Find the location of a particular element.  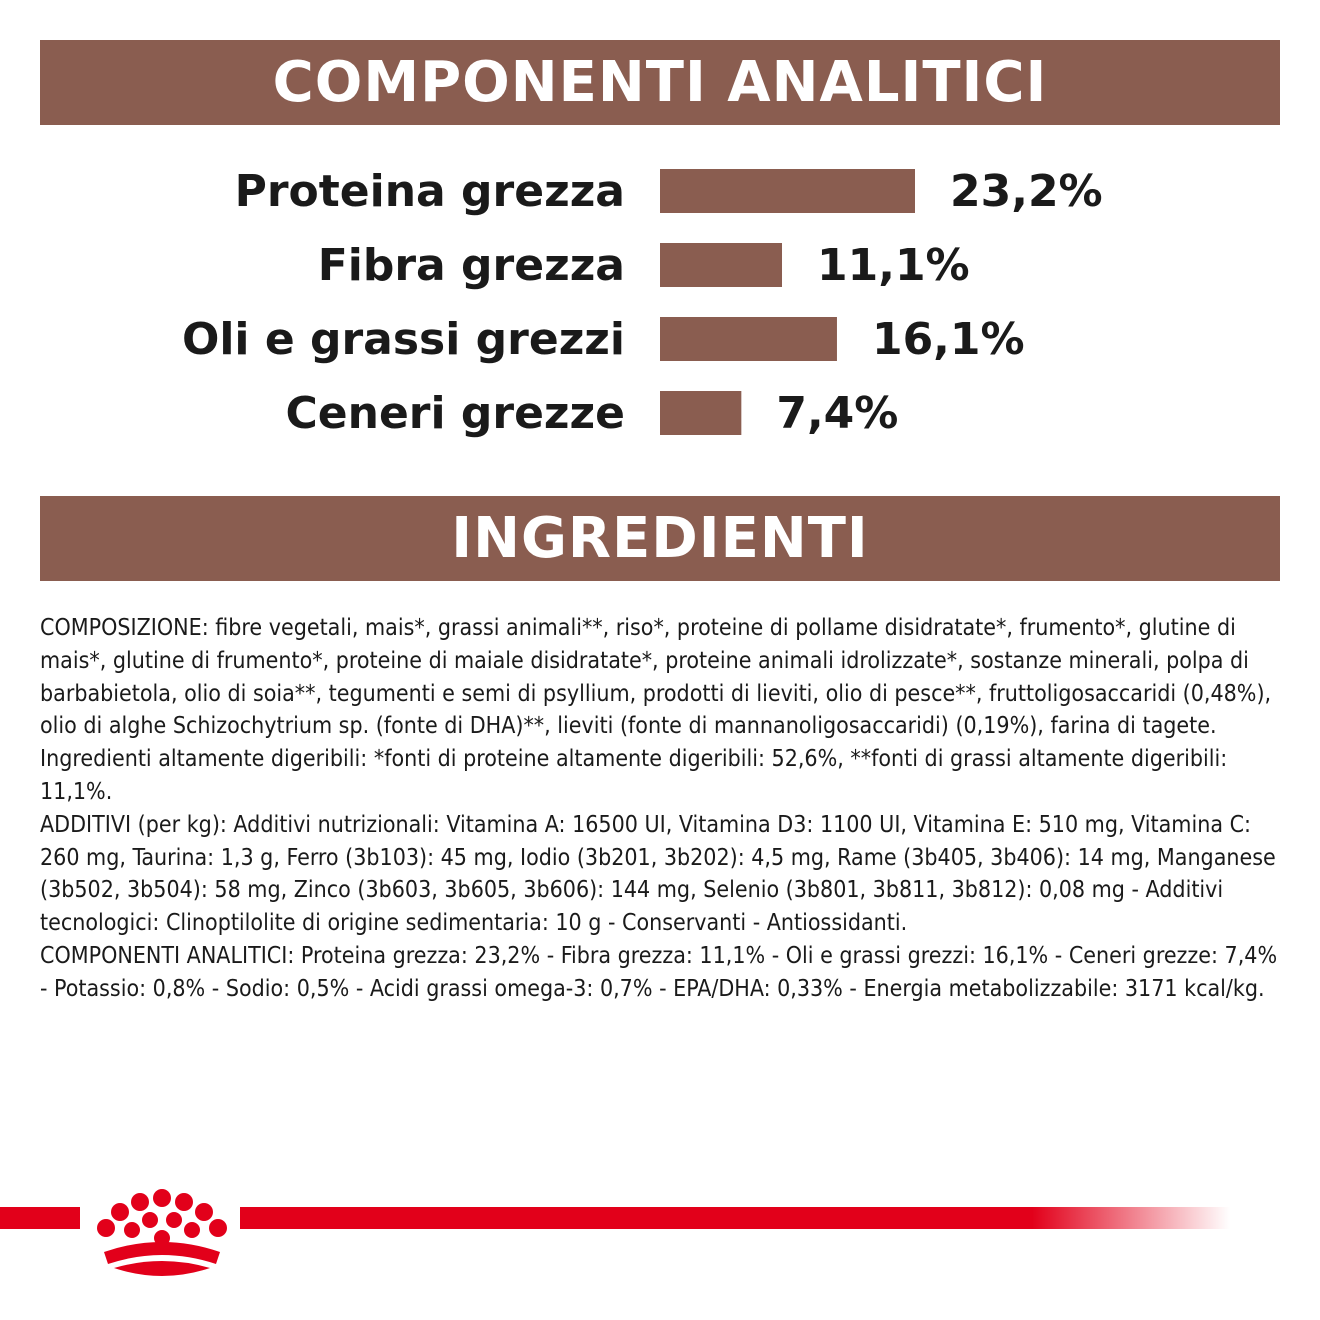

crown-icon is located at coordinates (162, 1232).